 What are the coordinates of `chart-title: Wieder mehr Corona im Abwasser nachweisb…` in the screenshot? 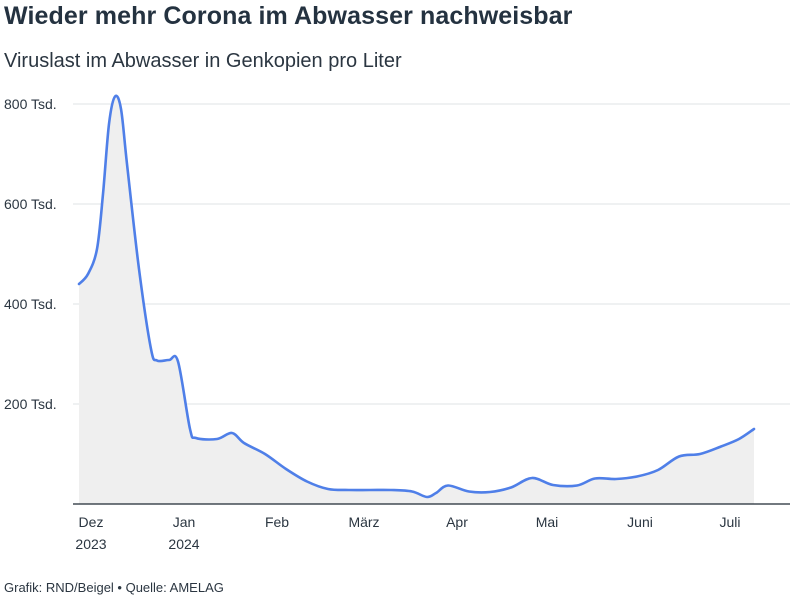 It's located at (288, 16).